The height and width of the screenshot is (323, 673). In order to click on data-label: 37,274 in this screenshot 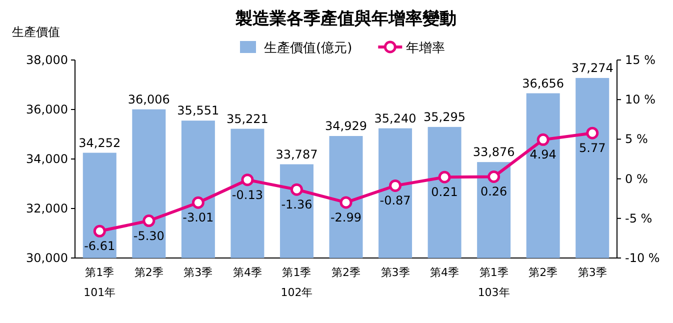, I will do `click(592, 67)`.